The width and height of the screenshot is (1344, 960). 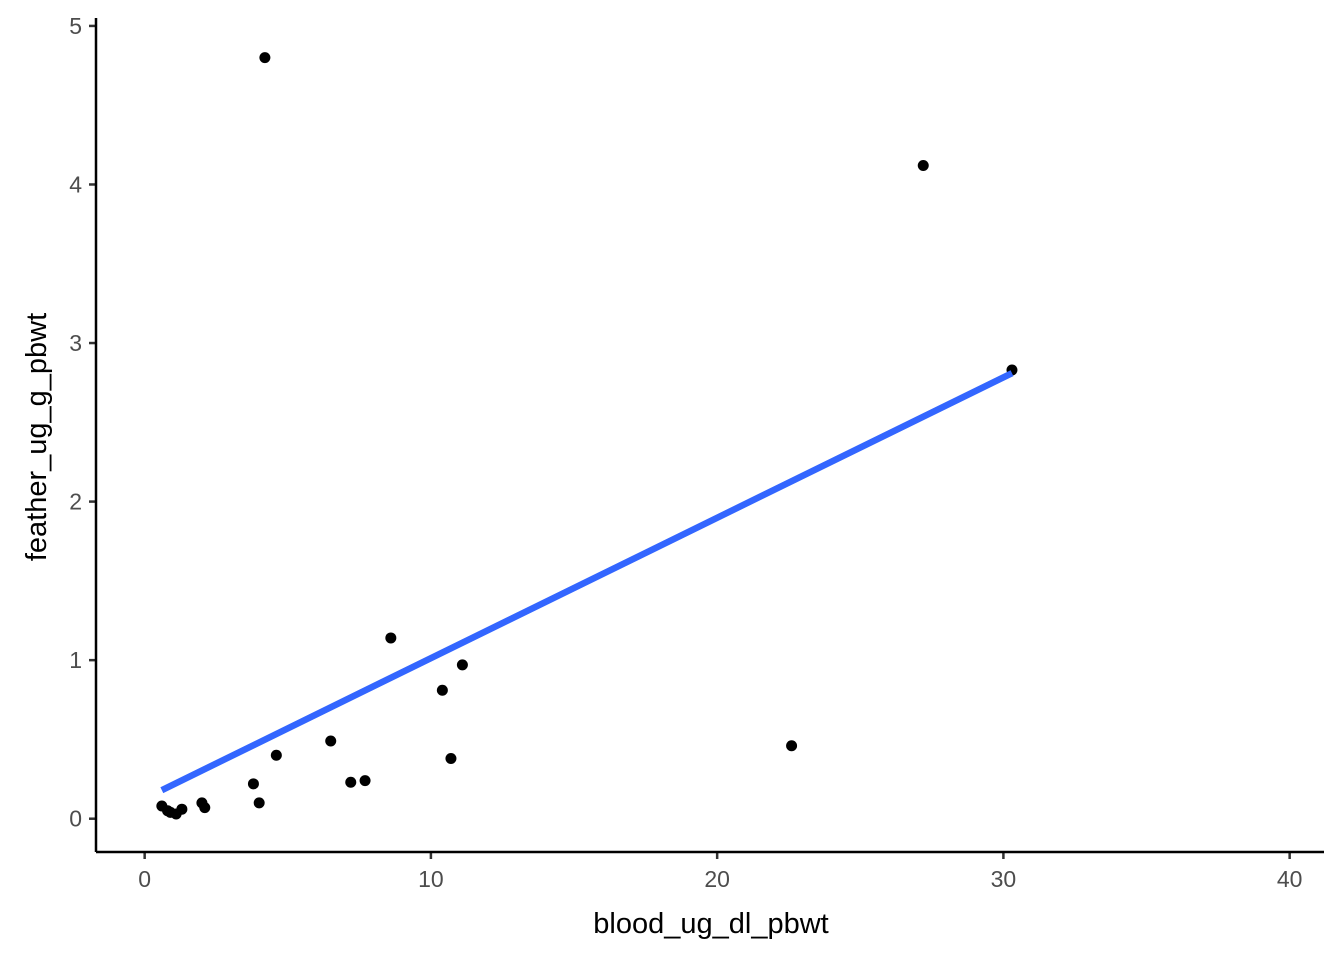 What do you see at coordinates (717, 879) in the screenshot?
I see `x-tick-label: 20` at bounding box center [717, 879].